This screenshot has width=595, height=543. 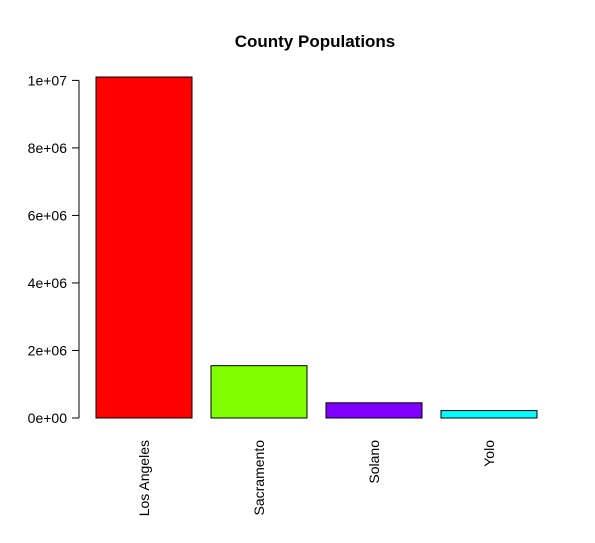 I want to click on bar-los-angeles, so click(x=144, y=247).